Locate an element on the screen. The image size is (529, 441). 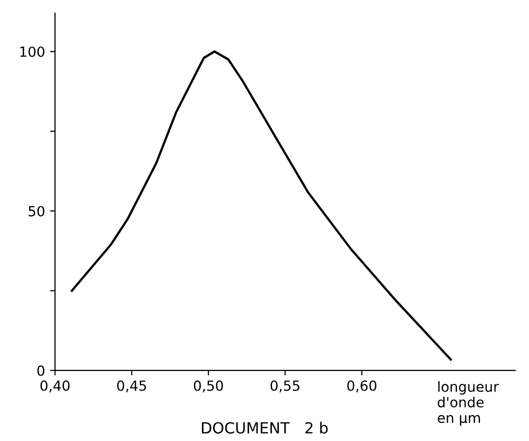
y-tick-label: 0 is located at coordinates (40, 370).